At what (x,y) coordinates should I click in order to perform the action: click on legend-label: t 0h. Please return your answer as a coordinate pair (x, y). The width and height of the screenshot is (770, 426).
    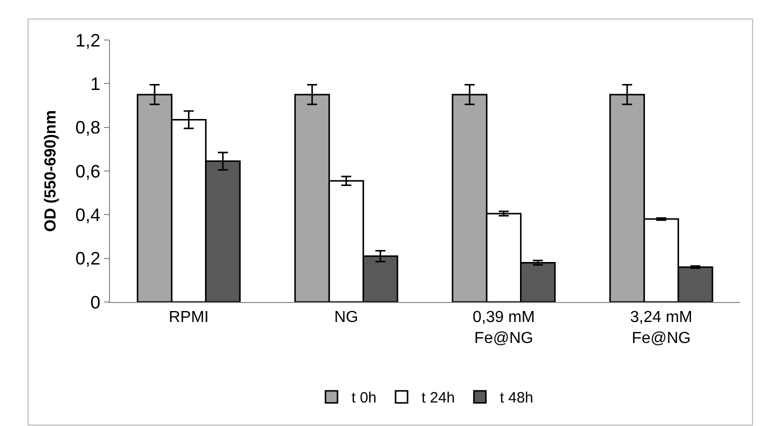
    Looking at the image, I should click on (364, 398).